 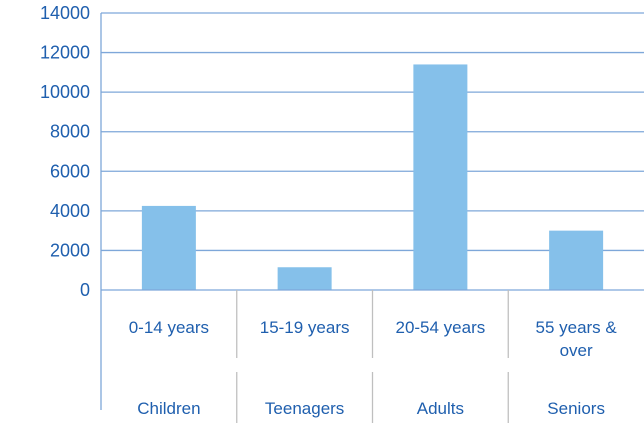 I want to click on y-tick-label: 2000, so click(x=70, y=250).